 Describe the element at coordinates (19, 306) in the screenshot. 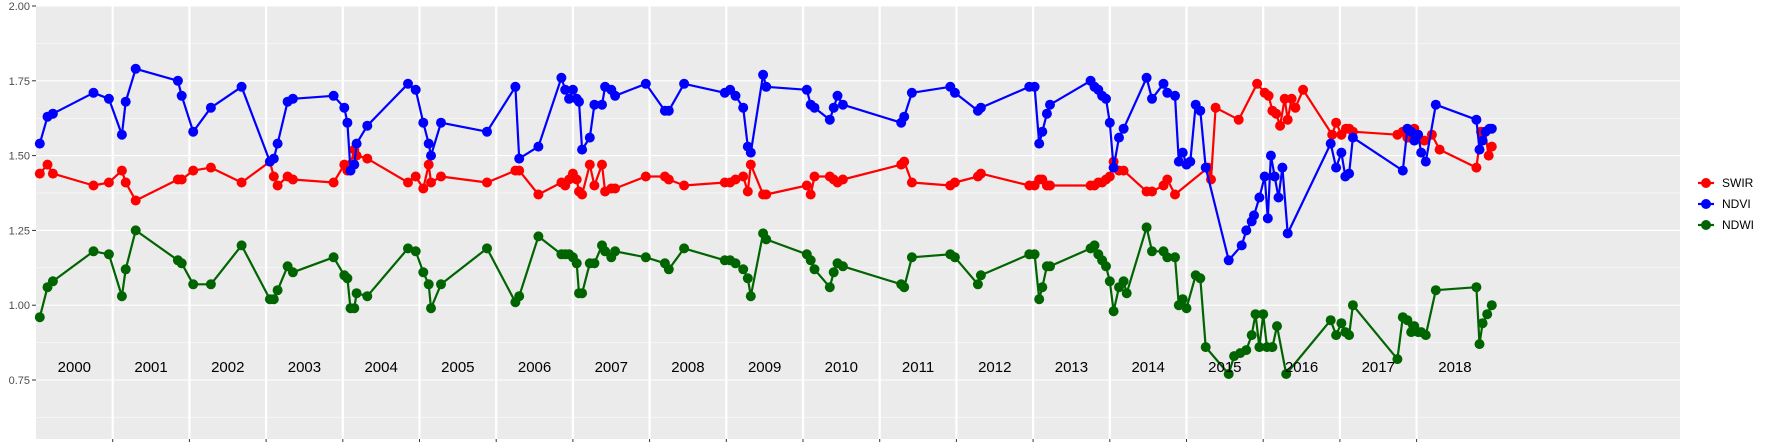

I see `y-tick-label: 1.00` at that location.